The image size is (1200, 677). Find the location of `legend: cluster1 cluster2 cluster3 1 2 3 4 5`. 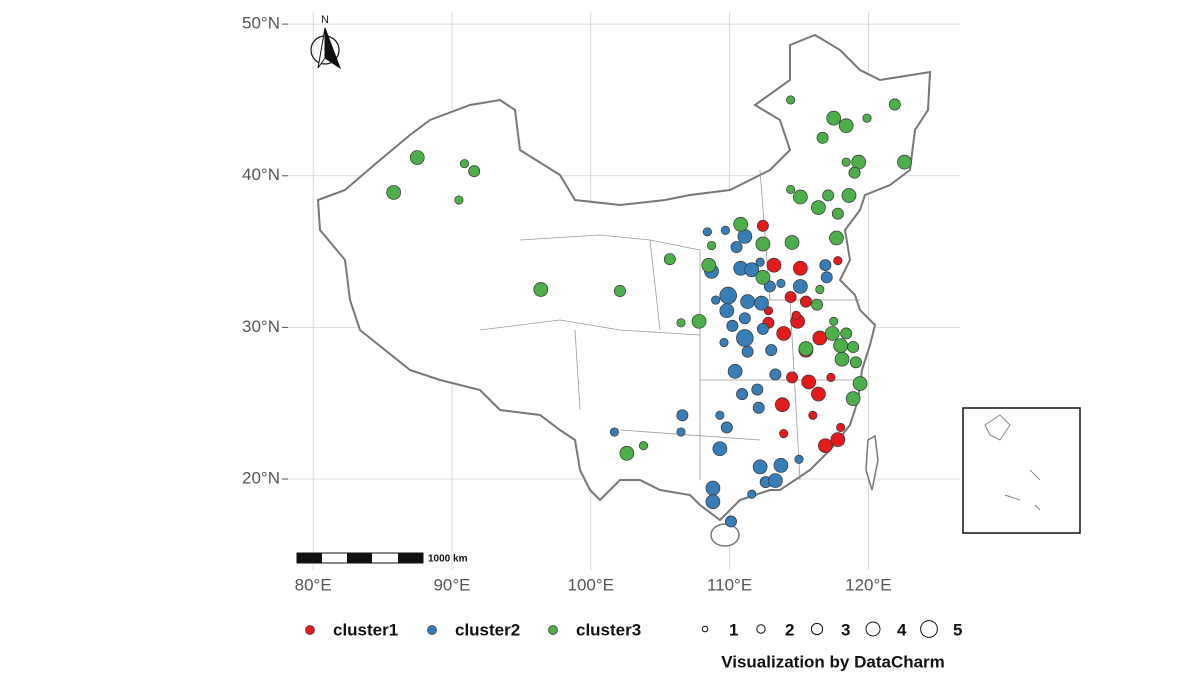

legend: cluster1 cluster2 cluster3 1 2 3 4 5 is located at coordinates (633, 629).